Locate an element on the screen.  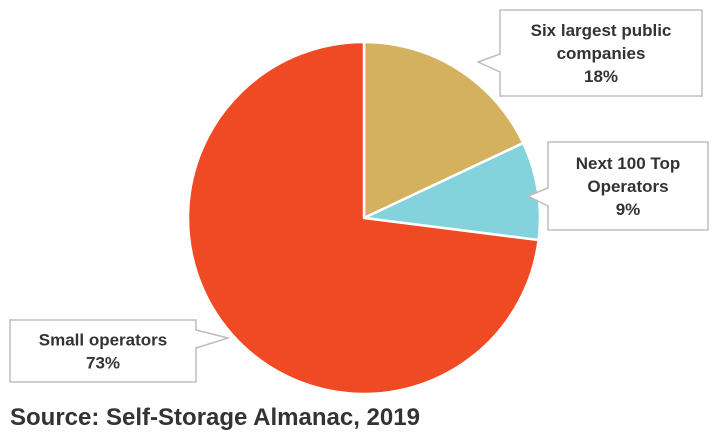
slice-value-label: 73% is located at coordinates (103, 363).